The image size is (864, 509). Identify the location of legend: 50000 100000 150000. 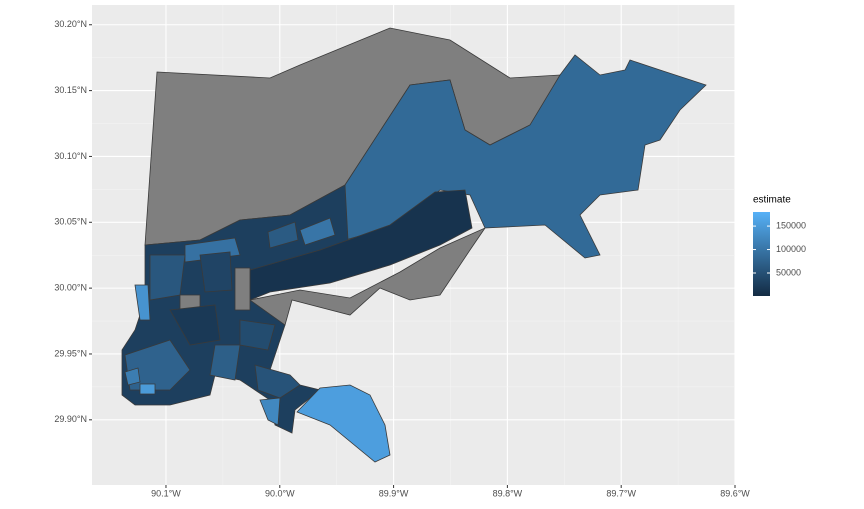
(779, 248).